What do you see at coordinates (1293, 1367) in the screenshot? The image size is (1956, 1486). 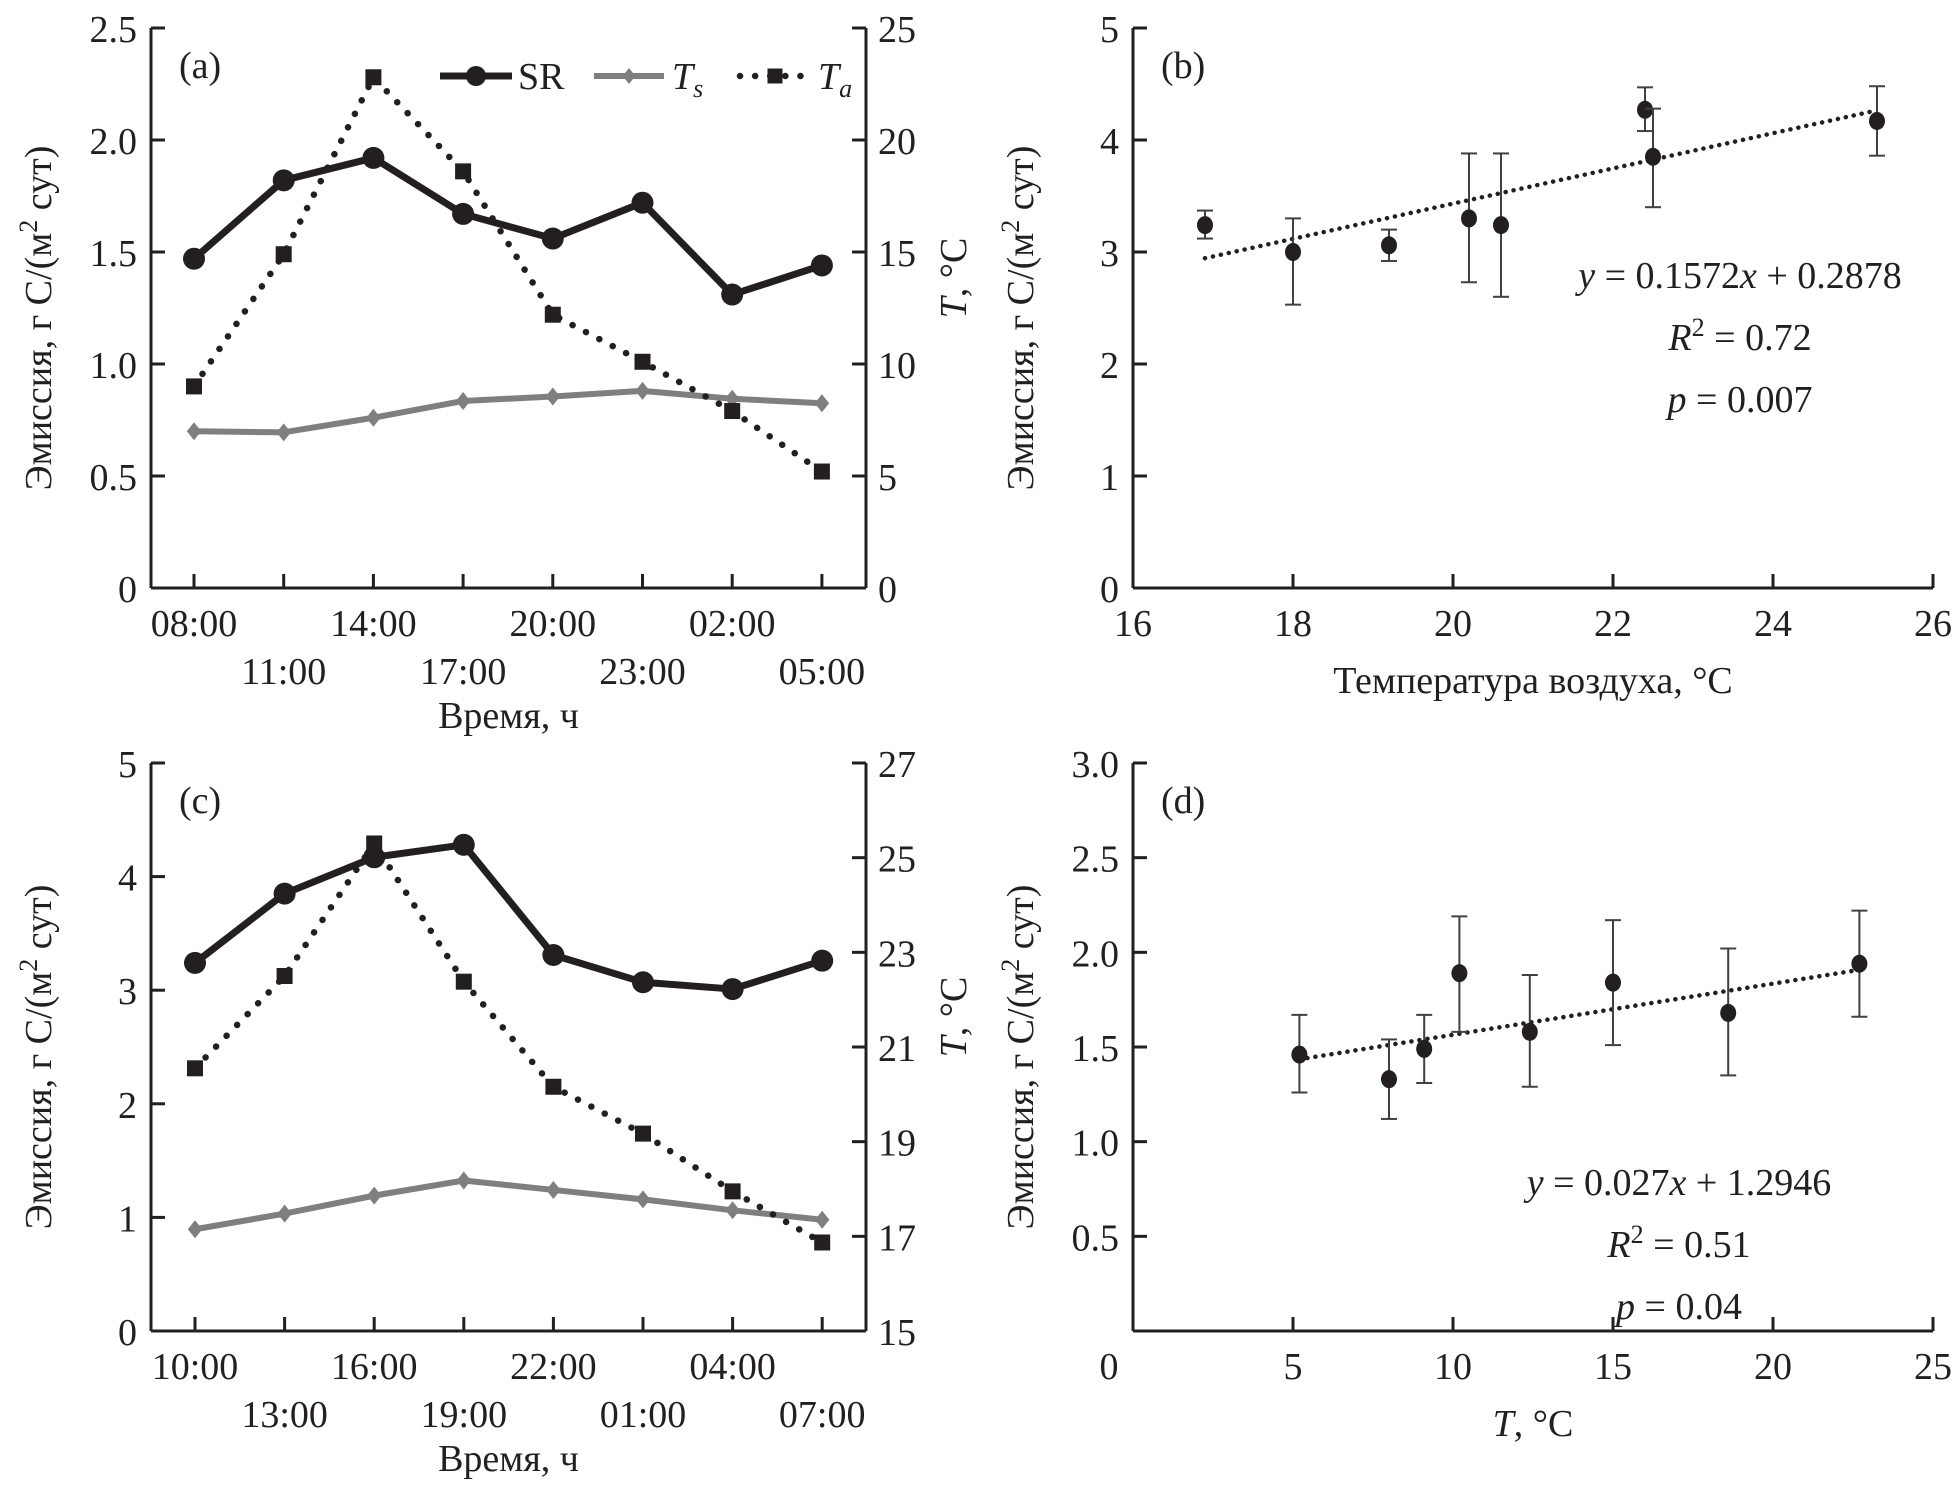 I see `x-tick-label: 5` at bounding box center [1293, 1367].